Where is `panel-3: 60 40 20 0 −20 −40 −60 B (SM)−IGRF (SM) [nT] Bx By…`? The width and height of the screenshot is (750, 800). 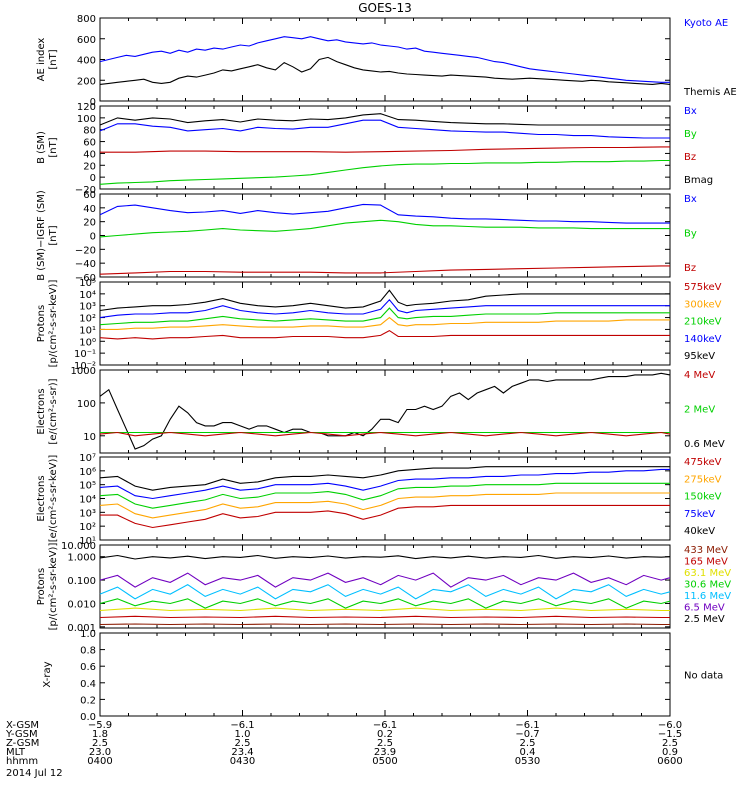
panel-3: 60 40 20 0 −20 −40 −60 B (SM)−IGRF (SM) [nT] Bx By… is located at coordinates (366, 237).